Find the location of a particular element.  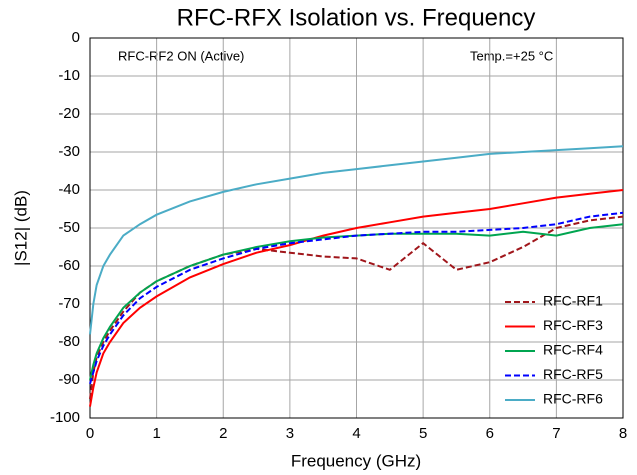

x-tick-label: 8 is located at coordinates (623, 433).